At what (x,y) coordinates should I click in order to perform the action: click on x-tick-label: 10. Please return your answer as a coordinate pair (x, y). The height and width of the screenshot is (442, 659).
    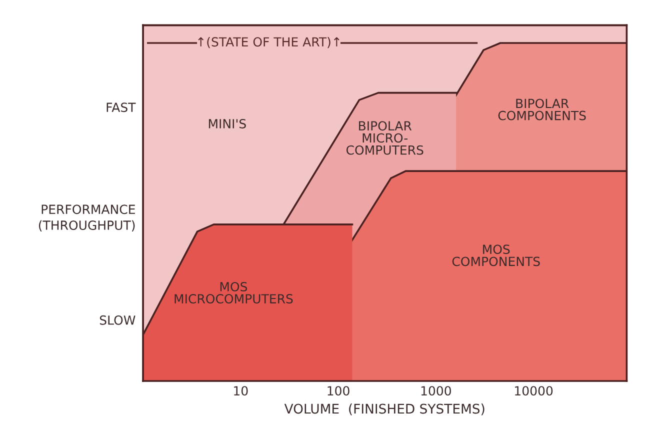
    Looking at the image, I should click on (241, 391).